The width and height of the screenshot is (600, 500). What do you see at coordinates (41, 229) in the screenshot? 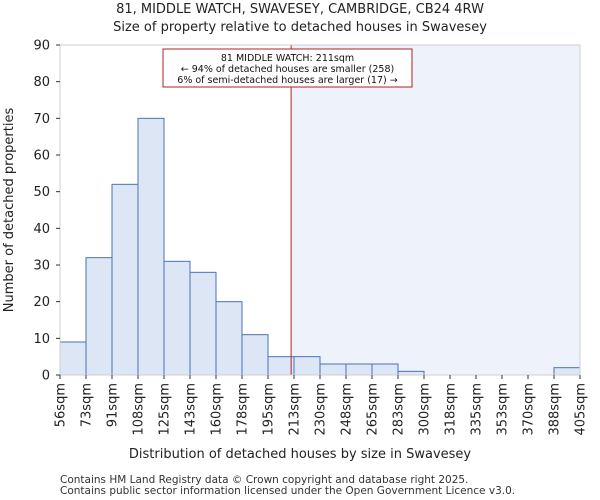
I see `y-tick-label: 40` at bounding box center [41, 229].